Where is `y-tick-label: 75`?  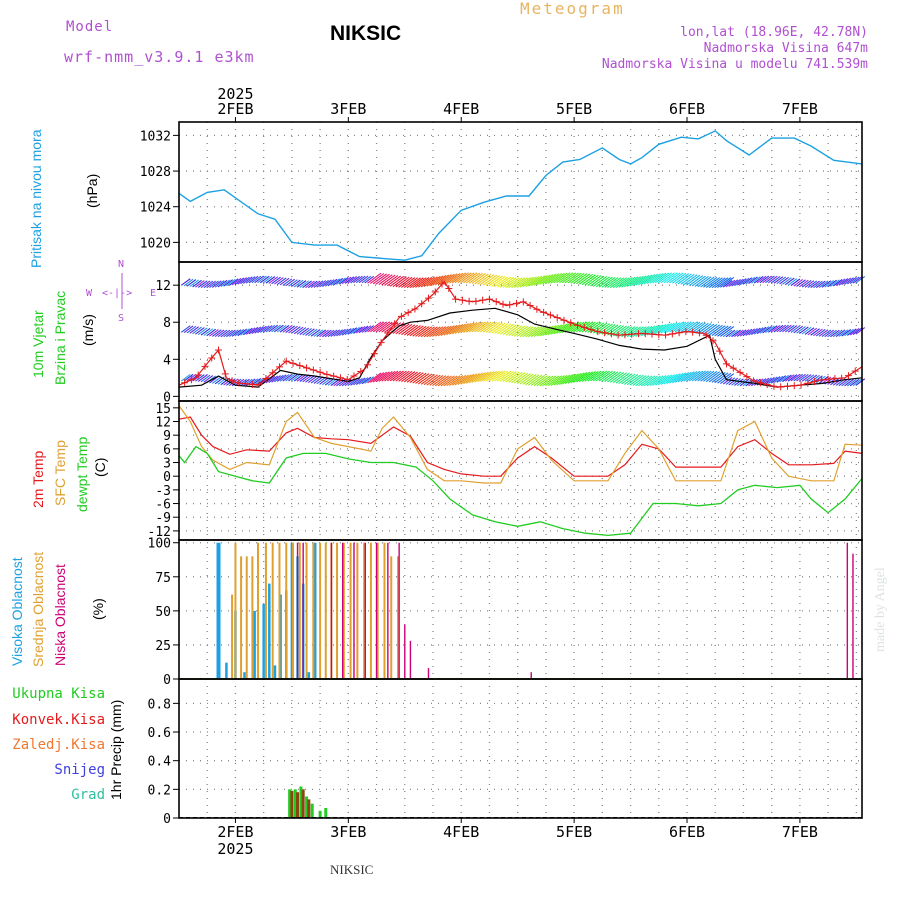
y-tick-label: 75 is located at coordinates (163, 578).